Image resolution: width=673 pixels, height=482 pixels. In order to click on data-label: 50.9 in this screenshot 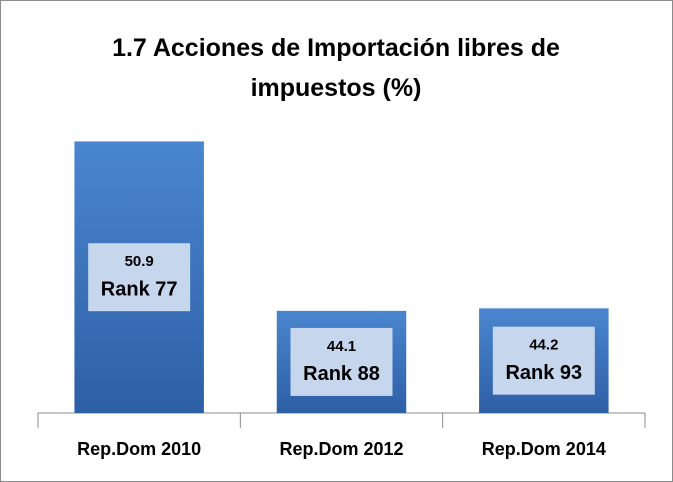, I will do `click(139, 261)`.